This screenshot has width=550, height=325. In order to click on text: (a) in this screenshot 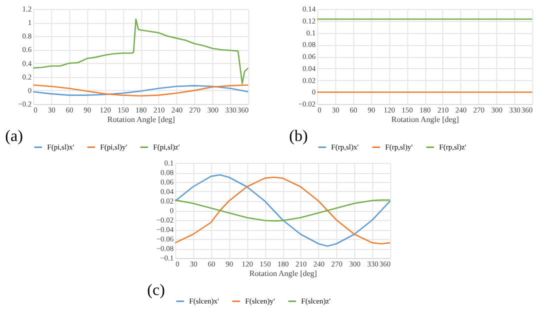, I will do `click(14, 136)`.